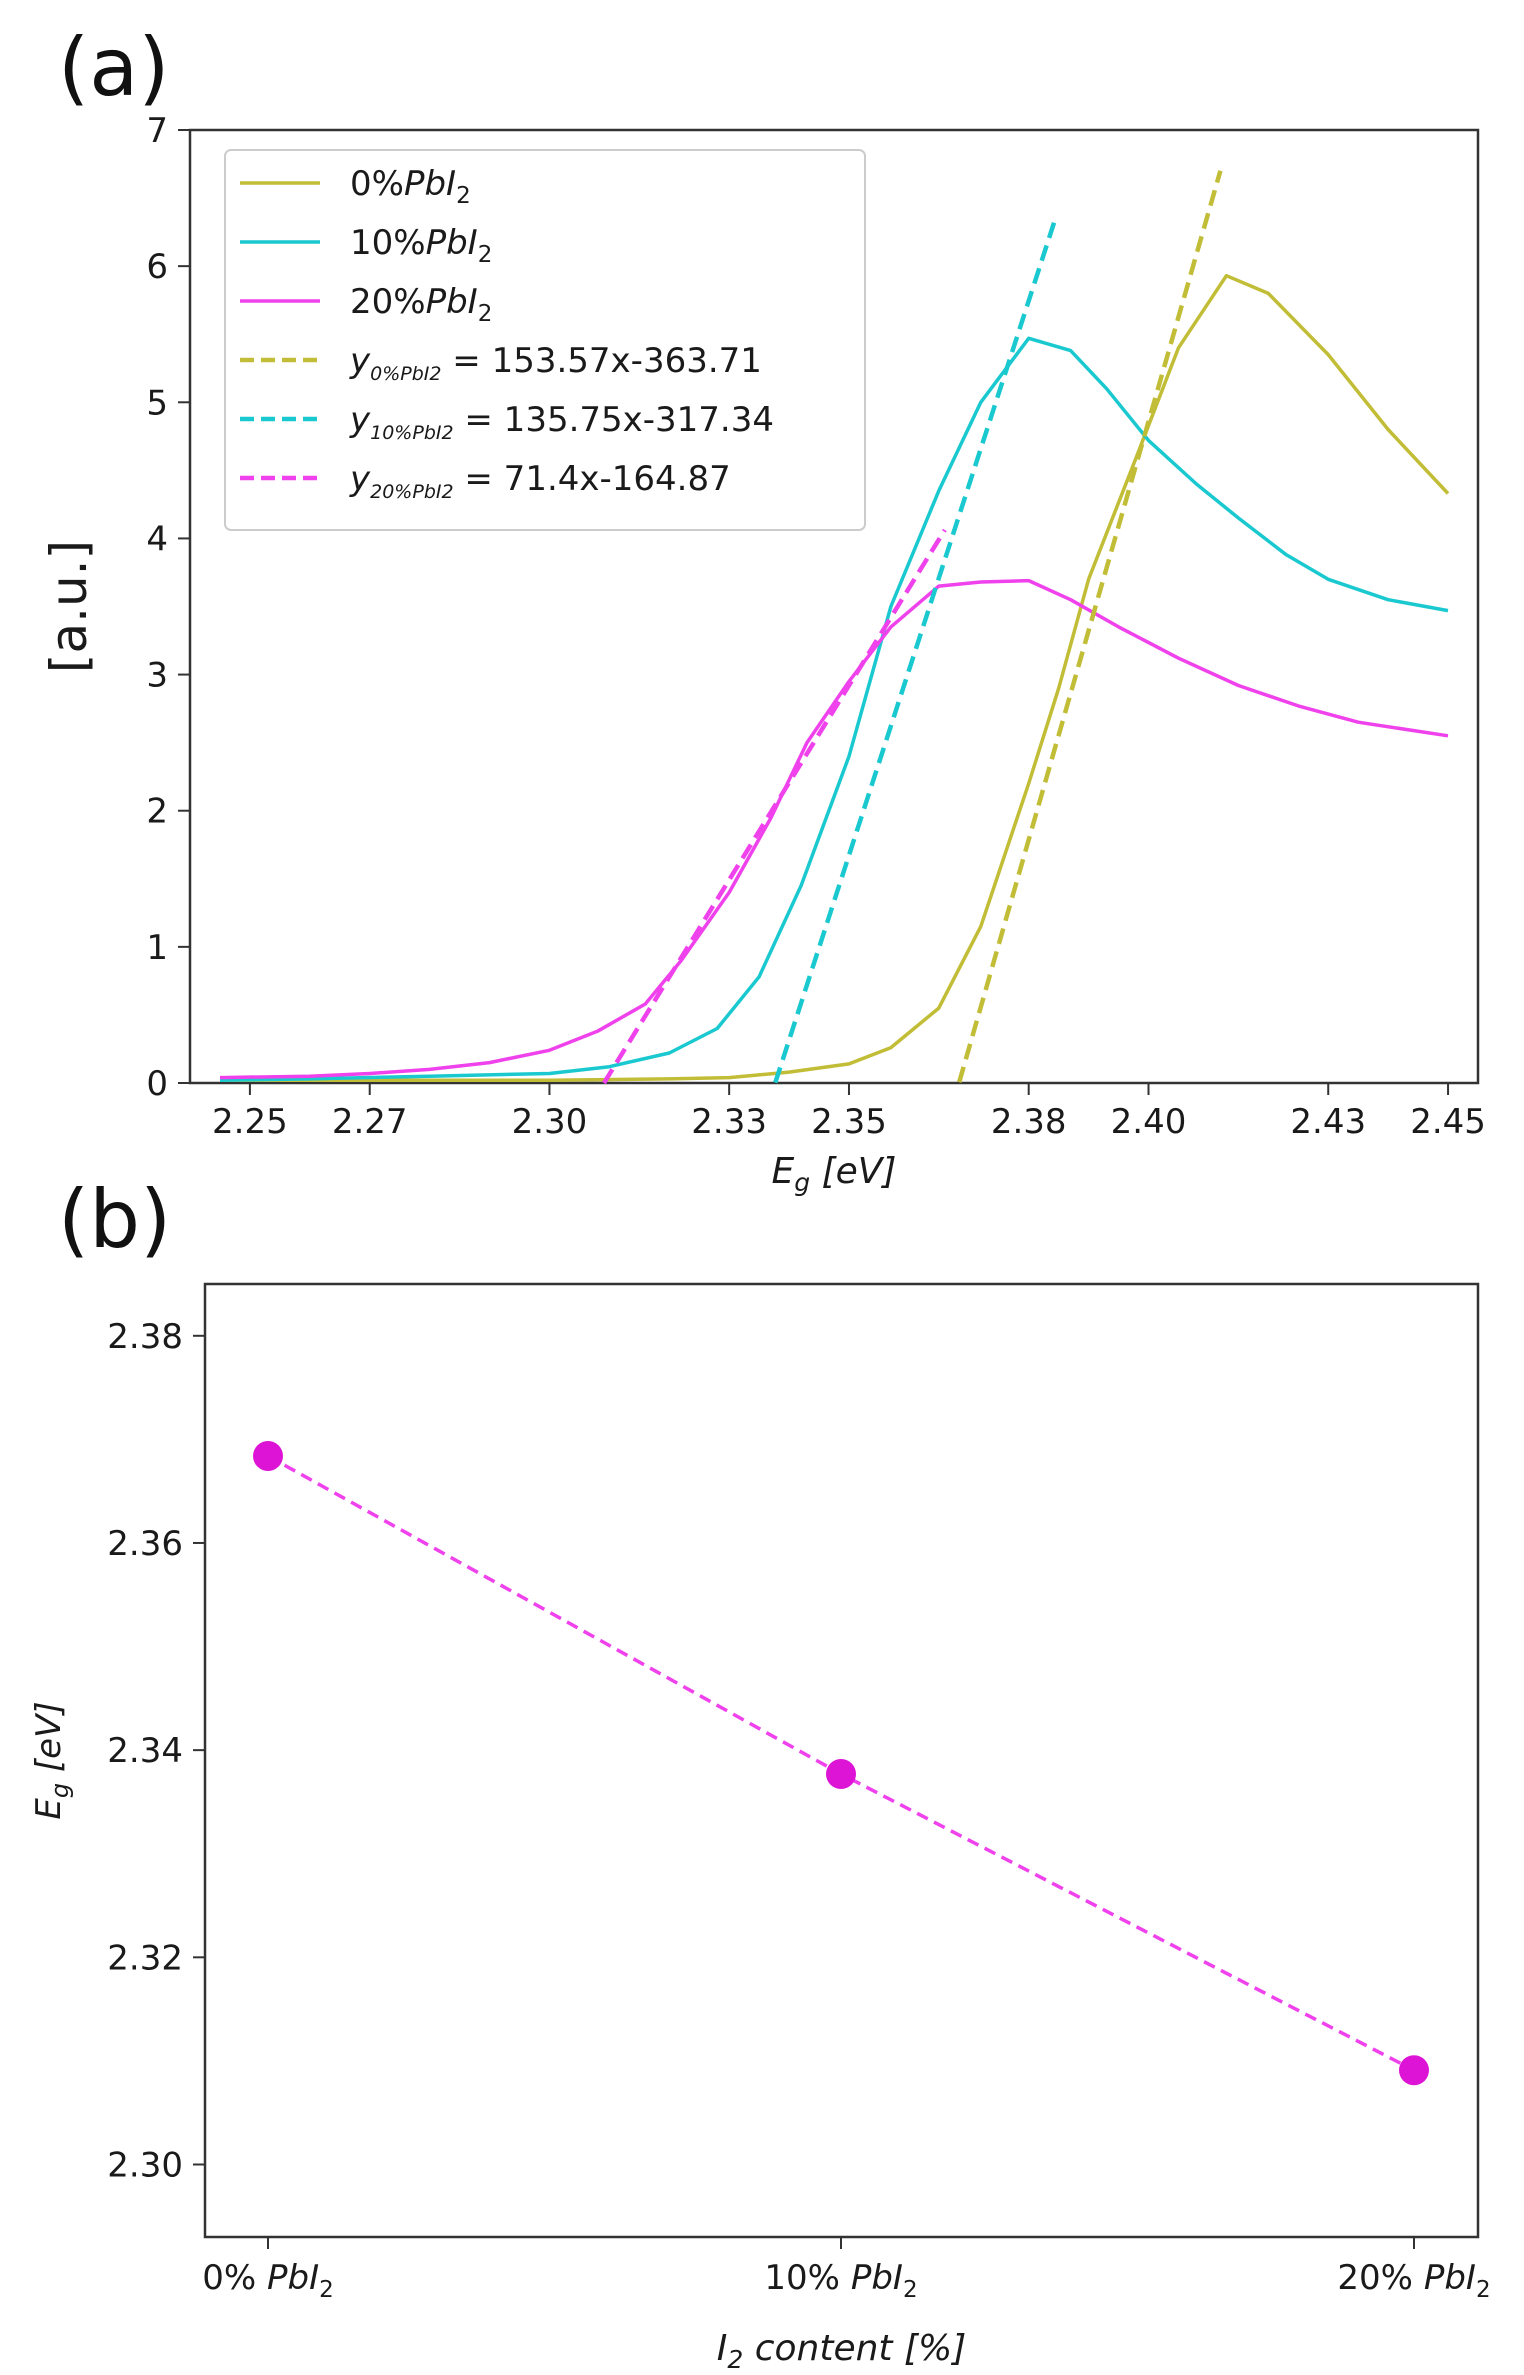 The image size is (1524, 2375). What do you see at coordinates (145, 1544) in the screenshot?
I see `y-tick-label-b: 2.36` at bounding box center [145, 1544].